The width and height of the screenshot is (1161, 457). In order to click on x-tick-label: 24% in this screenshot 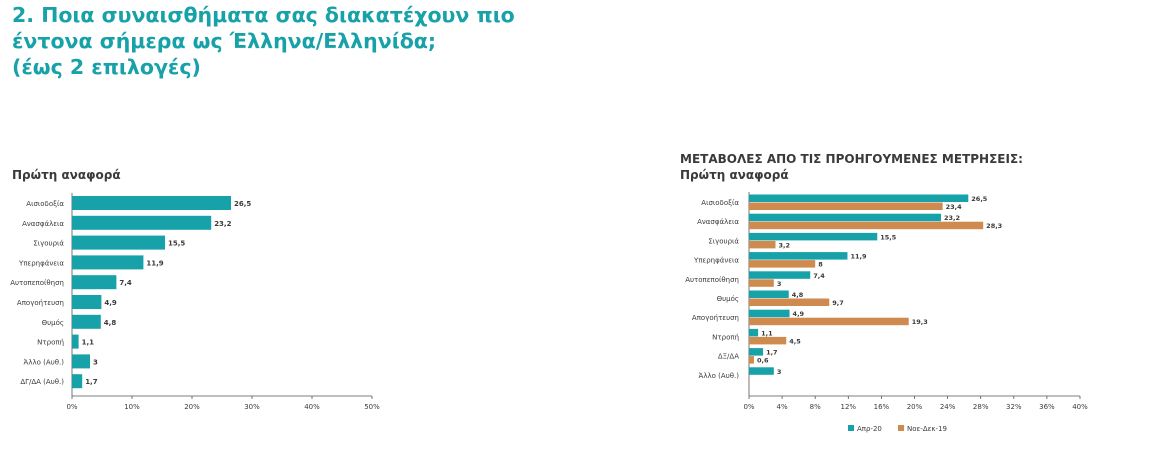, I will do `click(948, 407)`.